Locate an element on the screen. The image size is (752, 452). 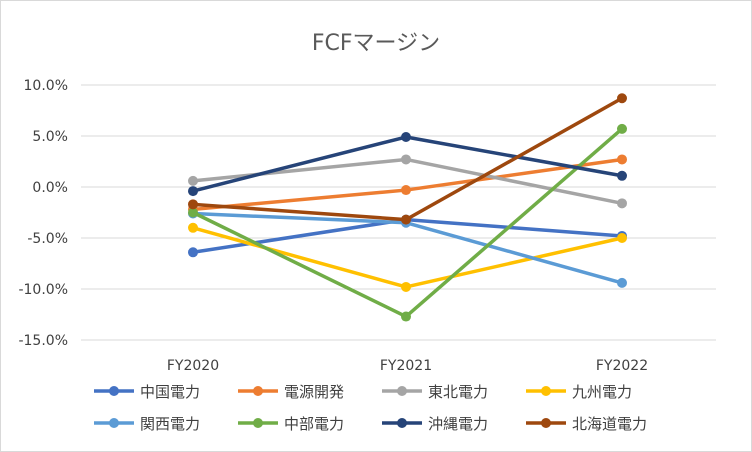
legend-item: 沖縄電力 is located at coordinates (435, 424).